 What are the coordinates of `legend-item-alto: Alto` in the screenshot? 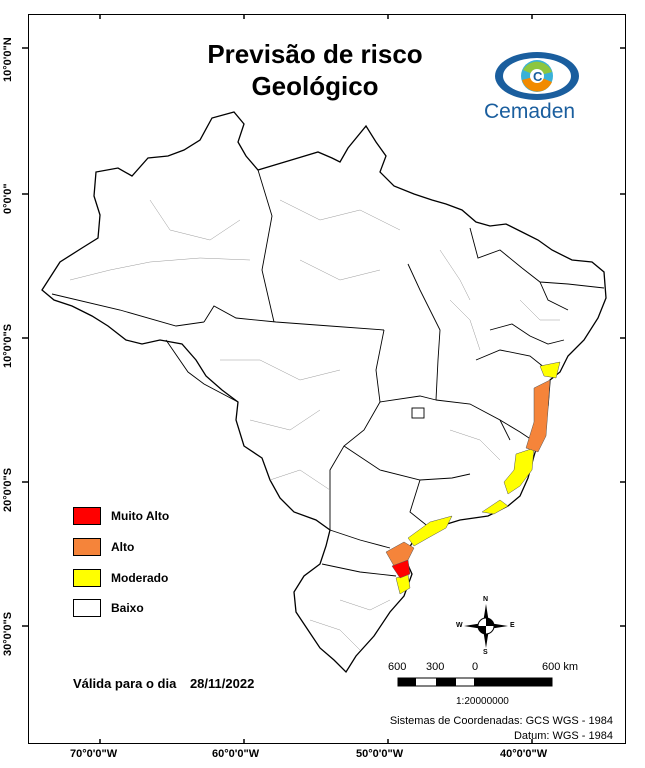 It's located at (173, 548).